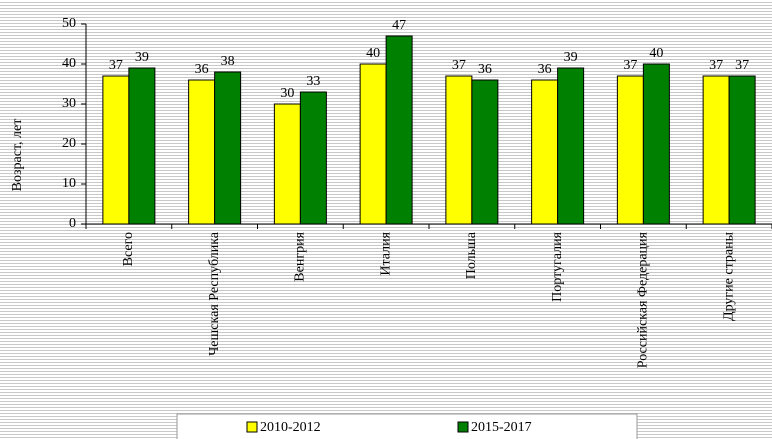 This screenshot has height=439, width=772. What do you see at coordinates (501, 427) in the screenshot?
I see `legend-label: 2015-2017` at bounding box center [501, 427].